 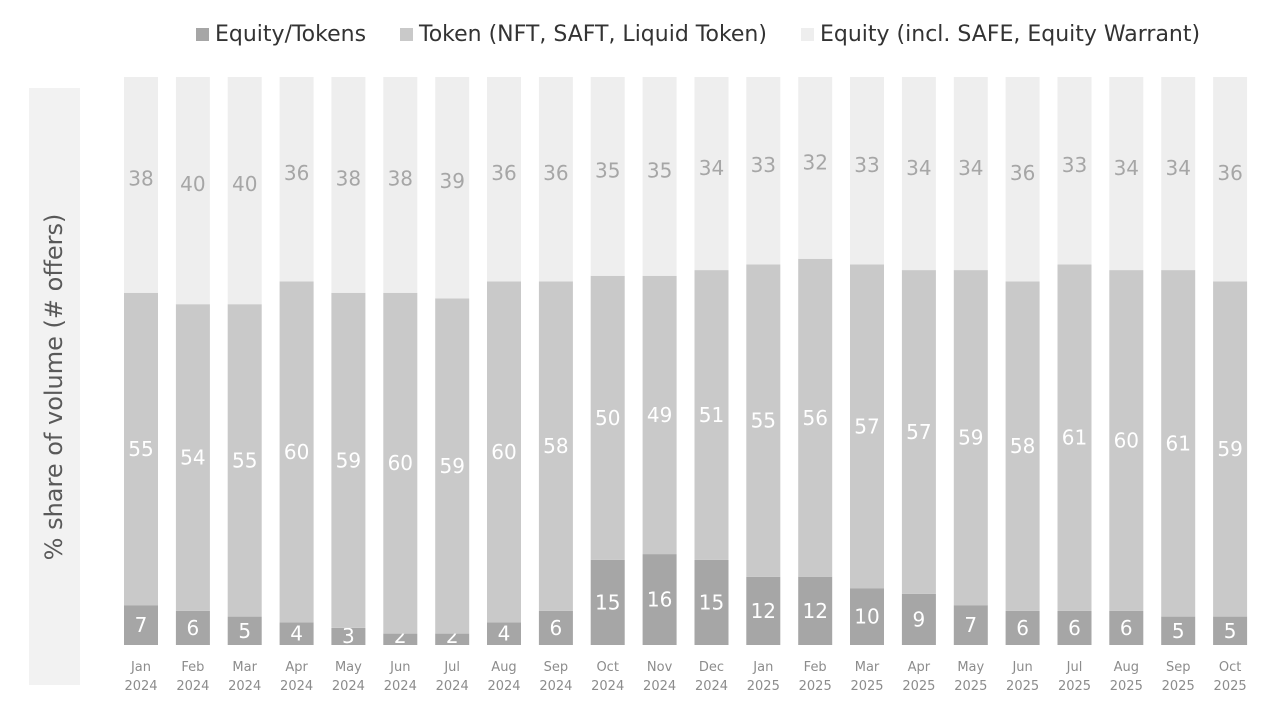 What do you see at coordinates (607, 686) in the screenshot?
I see `x-tick-year-9: 2024` at bounding box center [607, 686].